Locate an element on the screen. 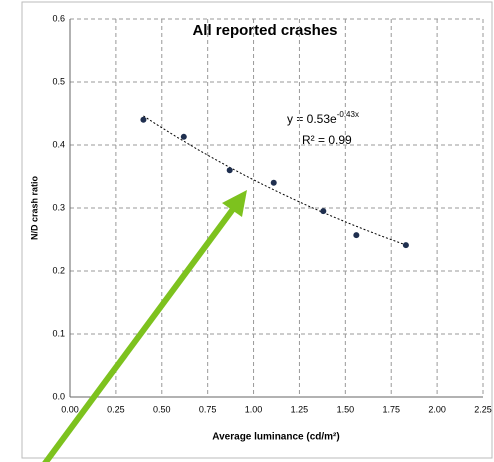  x-tick-label: 1.25 is located at coordinates (300, 409).